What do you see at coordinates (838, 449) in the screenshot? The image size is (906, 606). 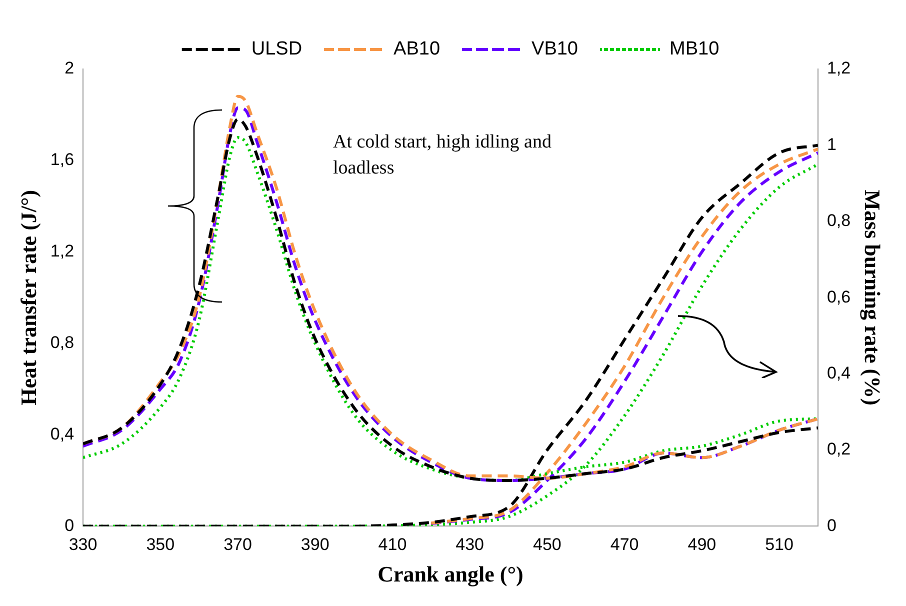 I see `y2-tick-label: 0,2` at bounding box center [838, 449].